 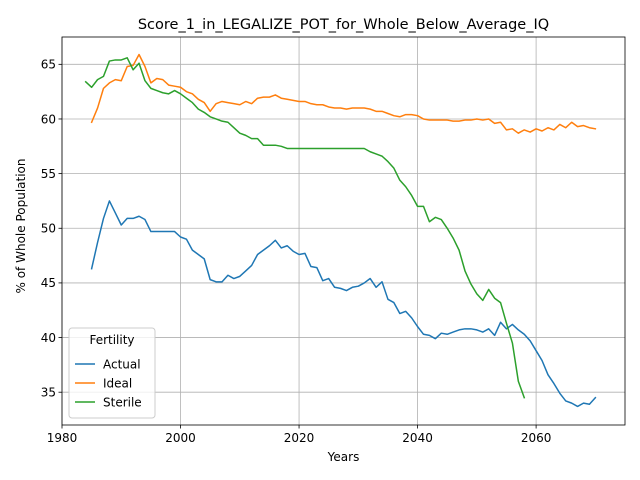 I want to click on legend-label-sterile: Sterile, so click(x=122, y=402).